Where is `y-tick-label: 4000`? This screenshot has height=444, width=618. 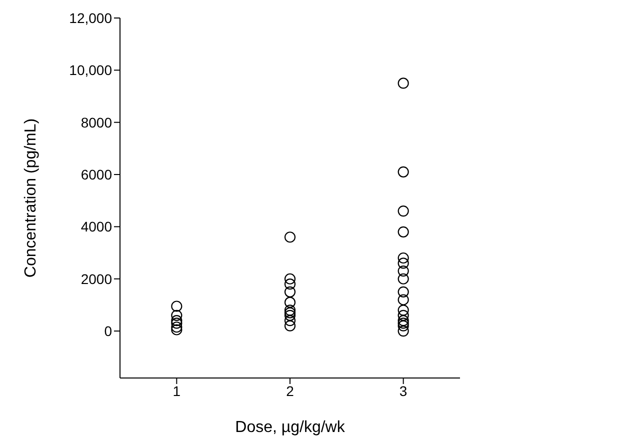 y-tick-label: 4000 is located at coordinates (96, 226).